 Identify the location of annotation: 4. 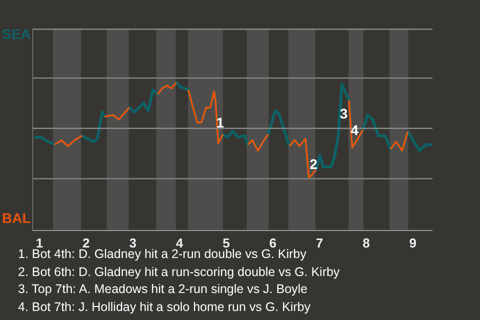
(354, 130).